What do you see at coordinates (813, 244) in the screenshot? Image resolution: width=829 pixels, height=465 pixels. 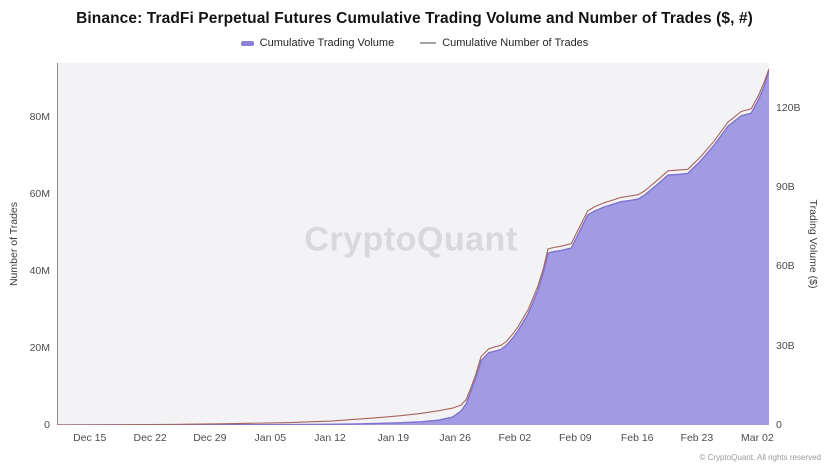 I see `right-axis-title: Trading Volume ($)` at bounding box center [813, 244].